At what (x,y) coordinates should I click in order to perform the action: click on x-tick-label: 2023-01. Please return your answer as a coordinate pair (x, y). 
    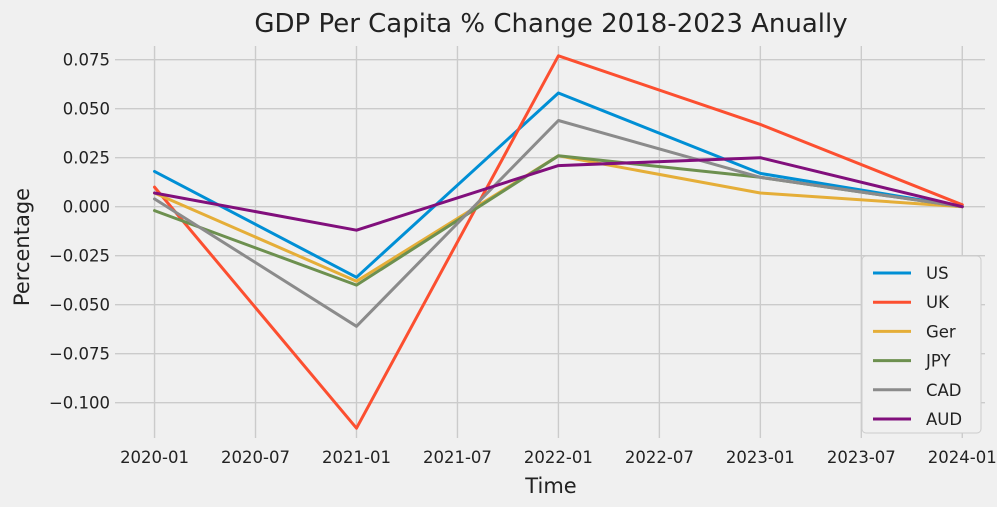
    Looking at the image, I should click on (760, 457).